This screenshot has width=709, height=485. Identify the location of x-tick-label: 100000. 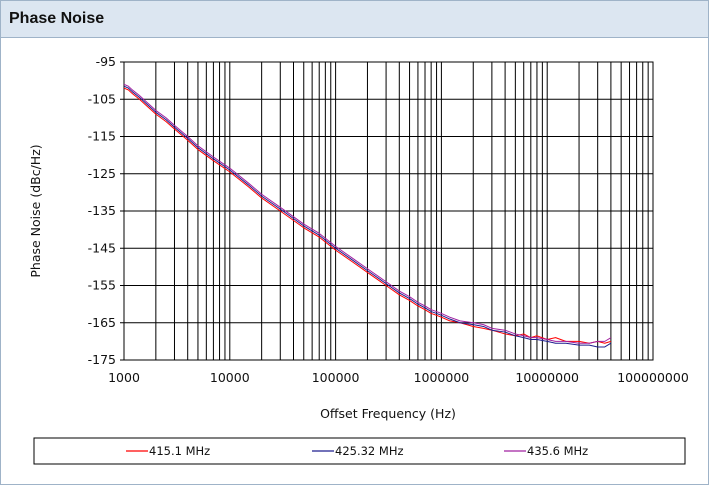
(336, 377).